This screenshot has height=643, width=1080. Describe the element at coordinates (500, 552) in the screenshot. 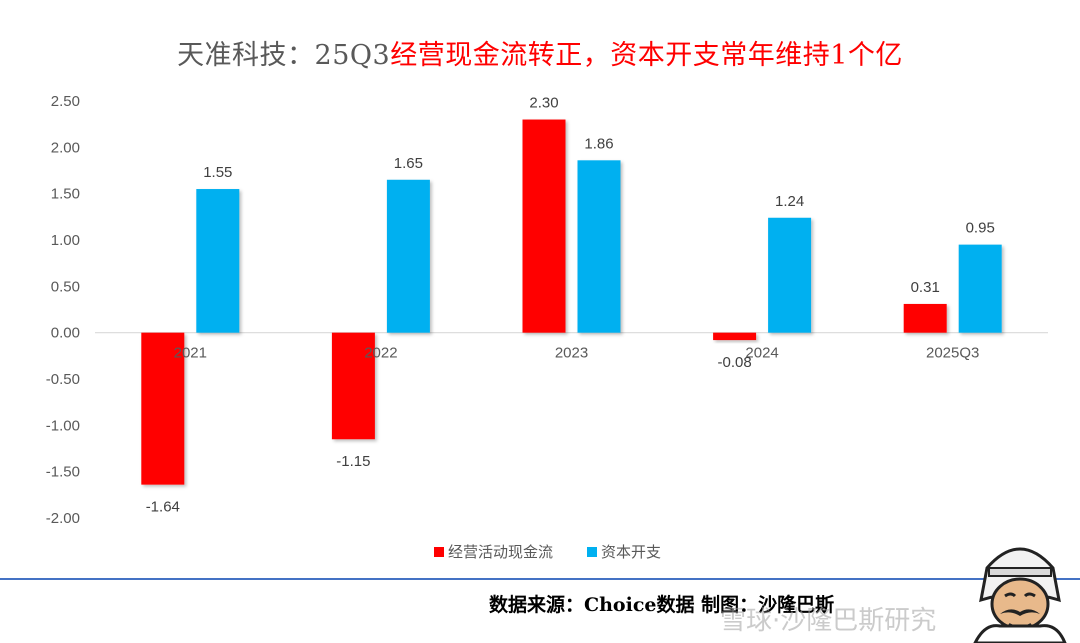

I see `legend-label: 经营活动现金流` at that location.